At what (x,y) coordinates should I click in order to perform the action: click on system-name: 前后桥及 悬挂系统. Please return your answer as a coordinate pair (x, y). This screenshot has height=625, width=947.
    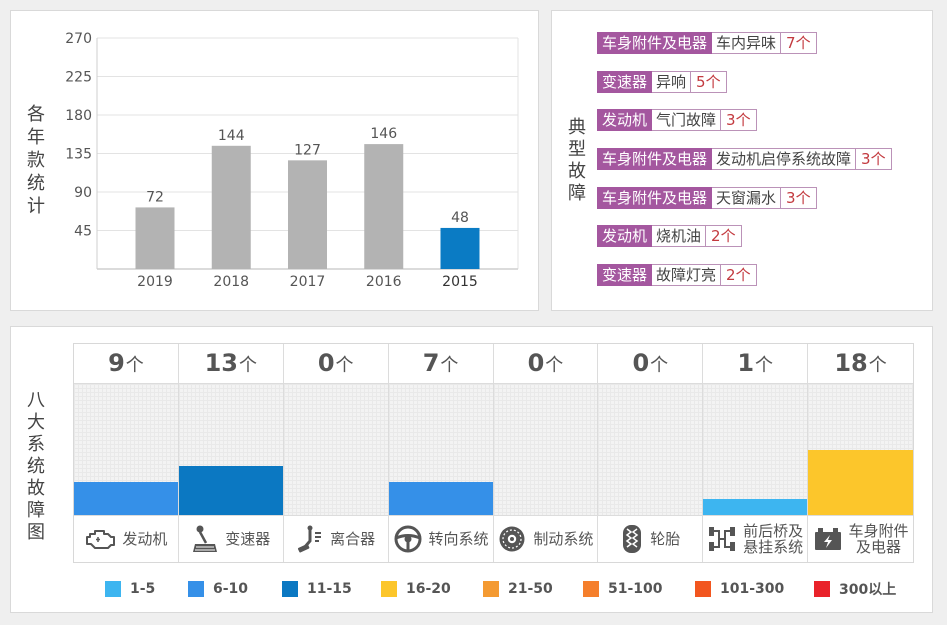
    Looking at the image, I should click on (773, 539).